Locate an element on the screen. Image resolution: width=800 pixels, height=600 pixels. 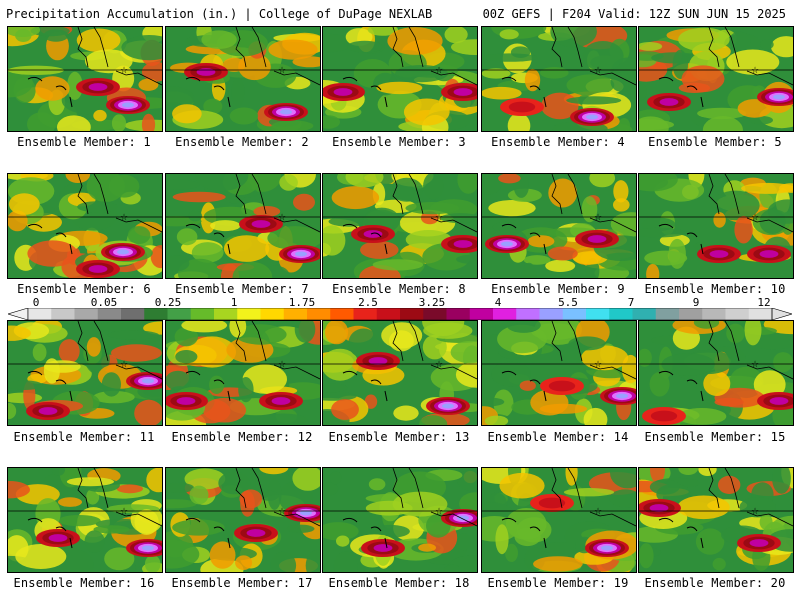
ensemble-member-label: Ensemble Member: 5 is located at coordinates (715, 142).